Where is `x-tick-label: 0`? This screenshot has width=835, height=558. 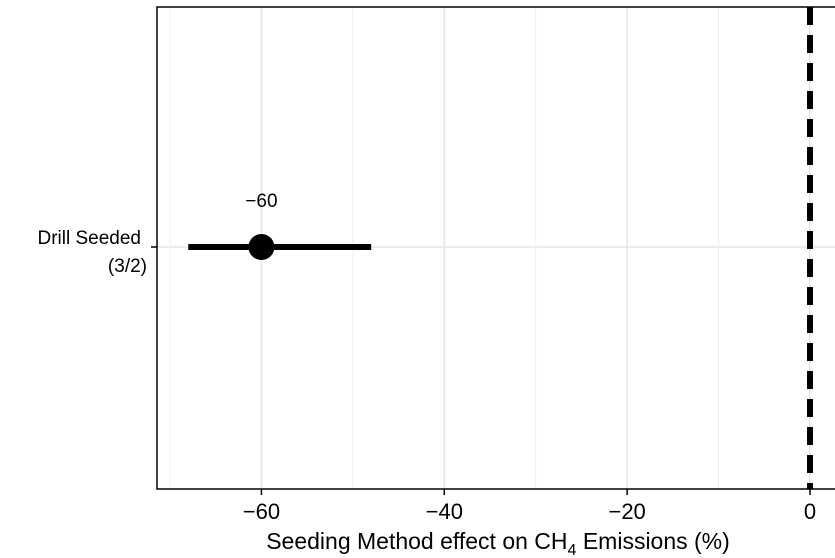 x-tick-label: 0 is located at coordinates (810, 511).